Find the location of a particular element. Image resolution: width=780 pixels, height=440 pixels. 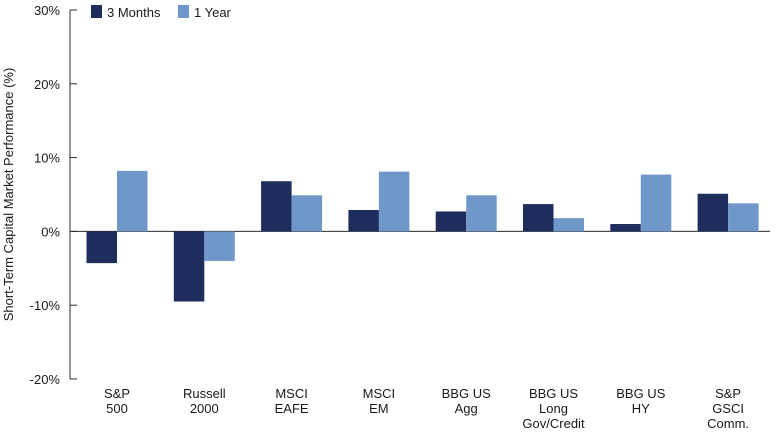

x-category-label: BBG US HY is located at coordinates (640, 401).